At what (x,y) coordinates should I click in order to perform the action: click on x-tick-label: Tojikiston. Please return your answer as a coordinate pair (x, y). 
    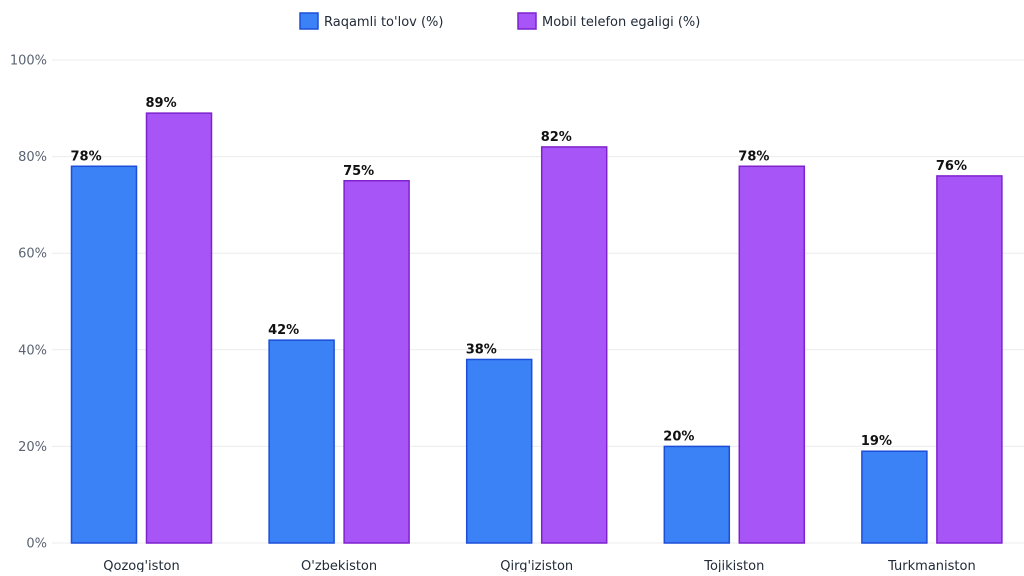
    Looking at the image, I should click on (733, 565).